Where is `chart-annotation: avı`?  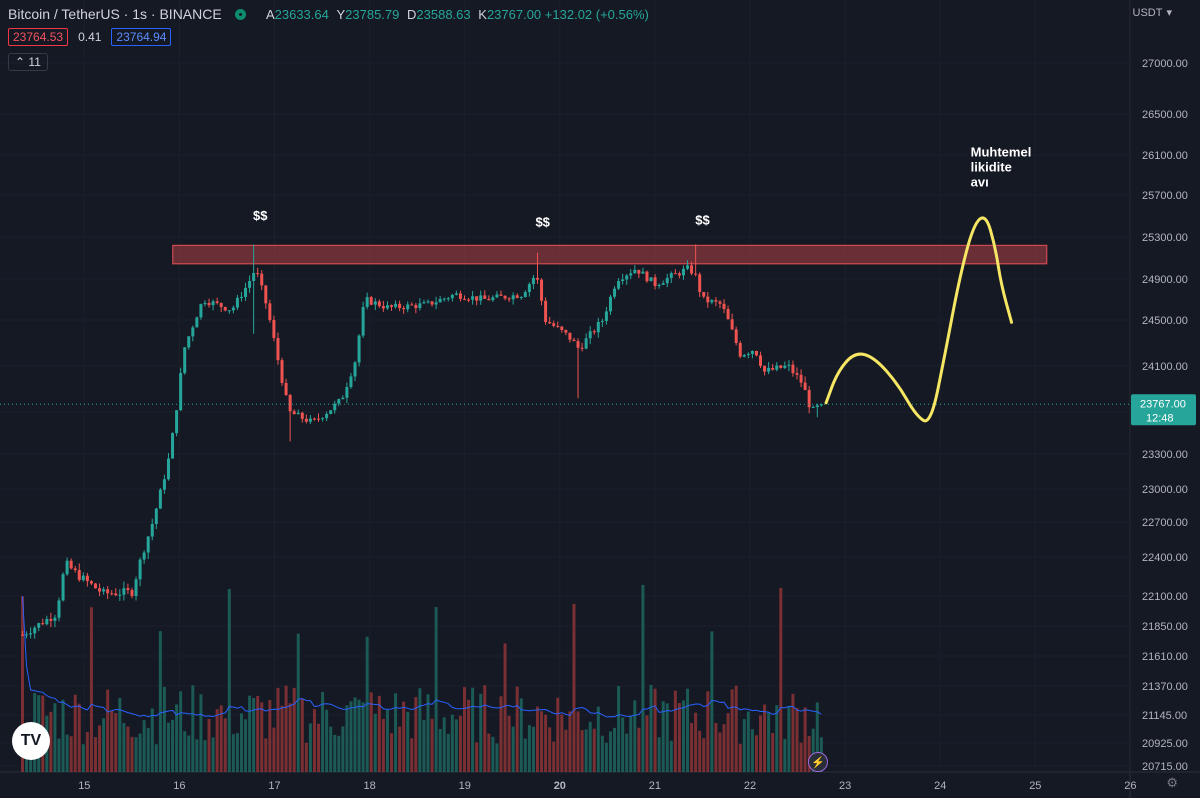
chart-annotation: avı is located at coordinates (980, 182).